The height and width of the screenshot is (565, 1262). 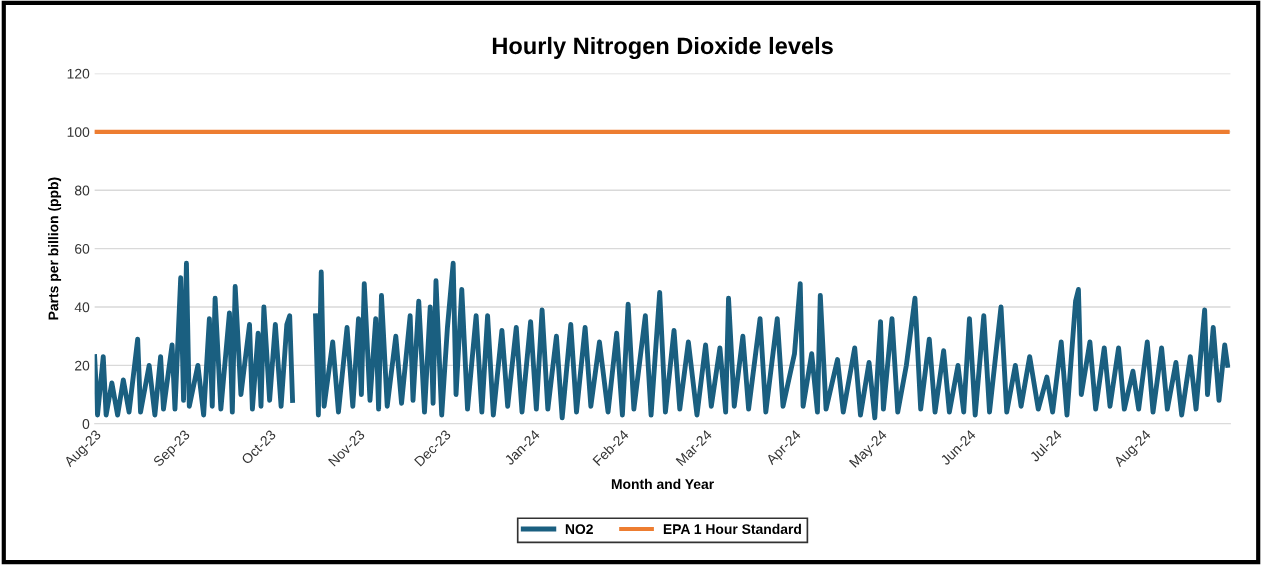 I want to click on legend-label: NO2, so click(x=579, y=529).